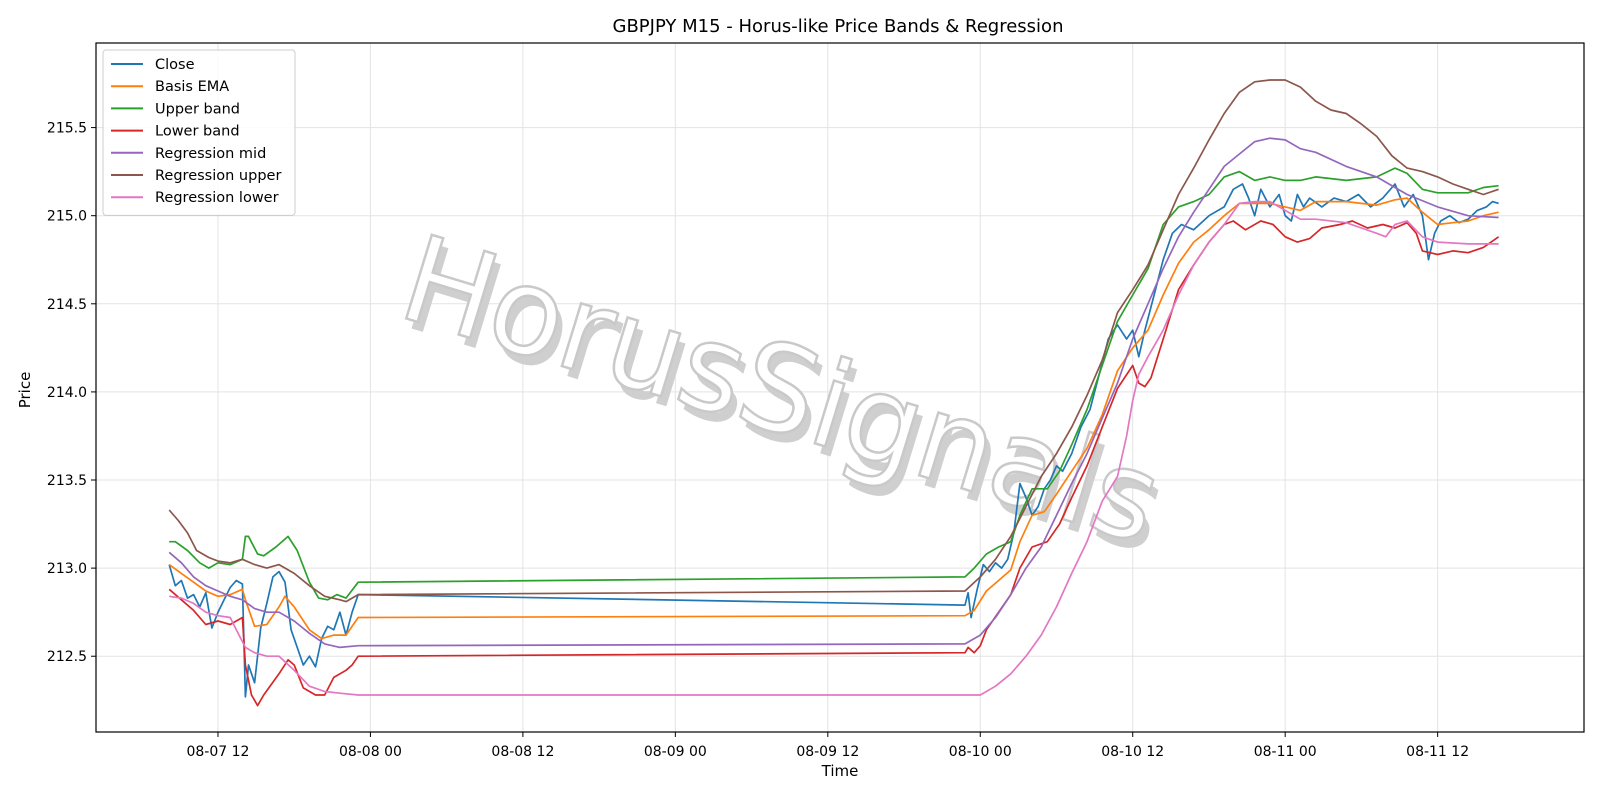 This screenshot has height=800, width=1600. I want to click on x-tick-label: 08-11 00, so click(1285, 752).